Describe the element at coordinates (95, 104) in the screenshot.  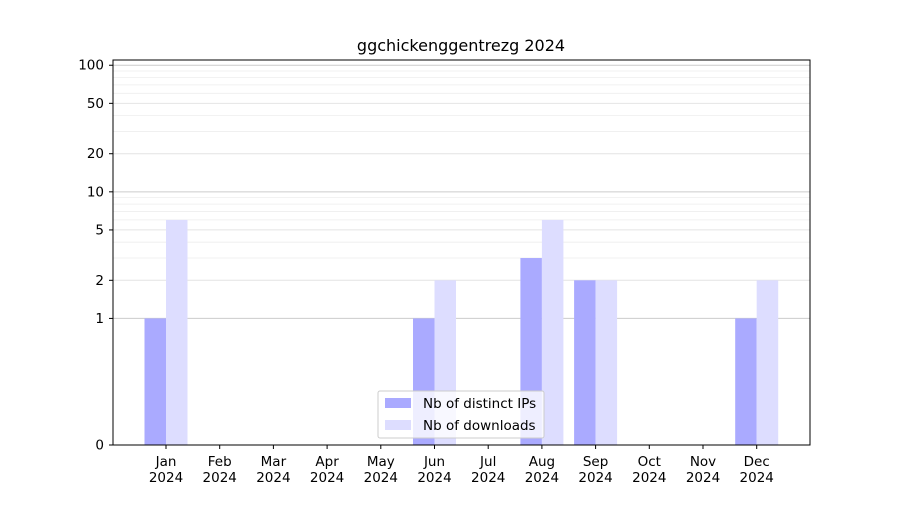
I see `y-tick-label: 50` at that location.